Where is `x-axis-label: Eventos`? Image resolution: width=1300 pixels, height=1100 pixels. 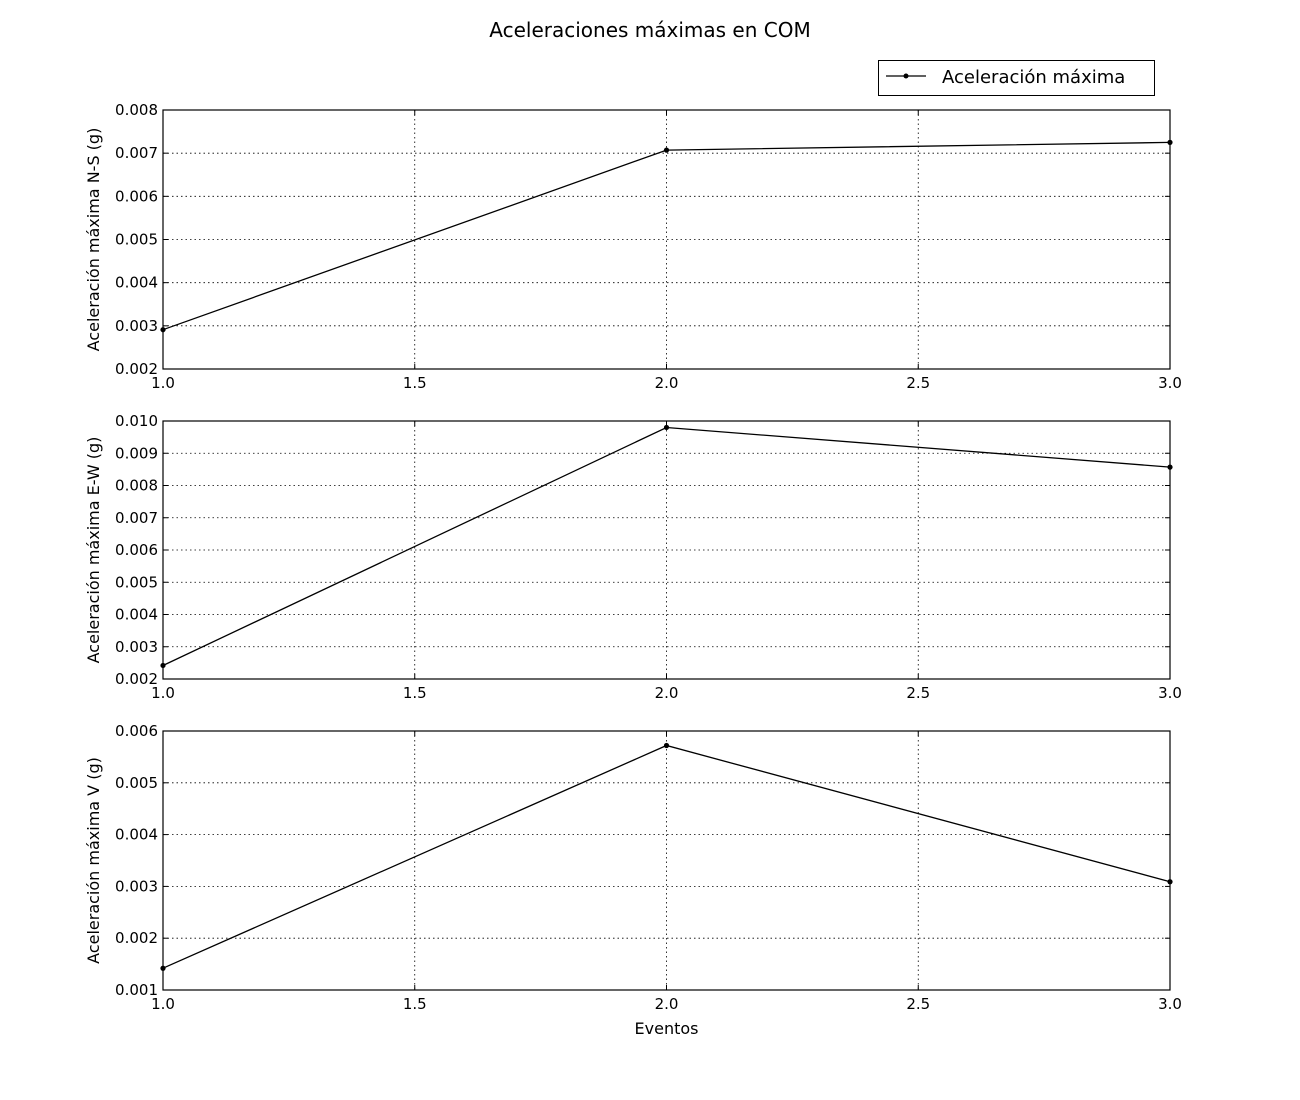 x-axis-label: Eventos is located at coordinates (667, 1028).